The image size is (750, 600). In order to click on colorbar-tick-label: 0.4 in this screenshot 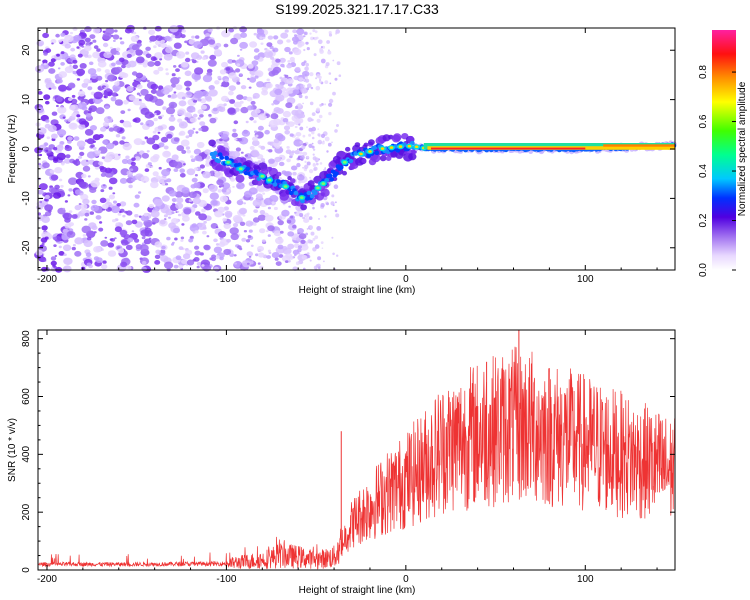, I will do `click(703, 171)`.